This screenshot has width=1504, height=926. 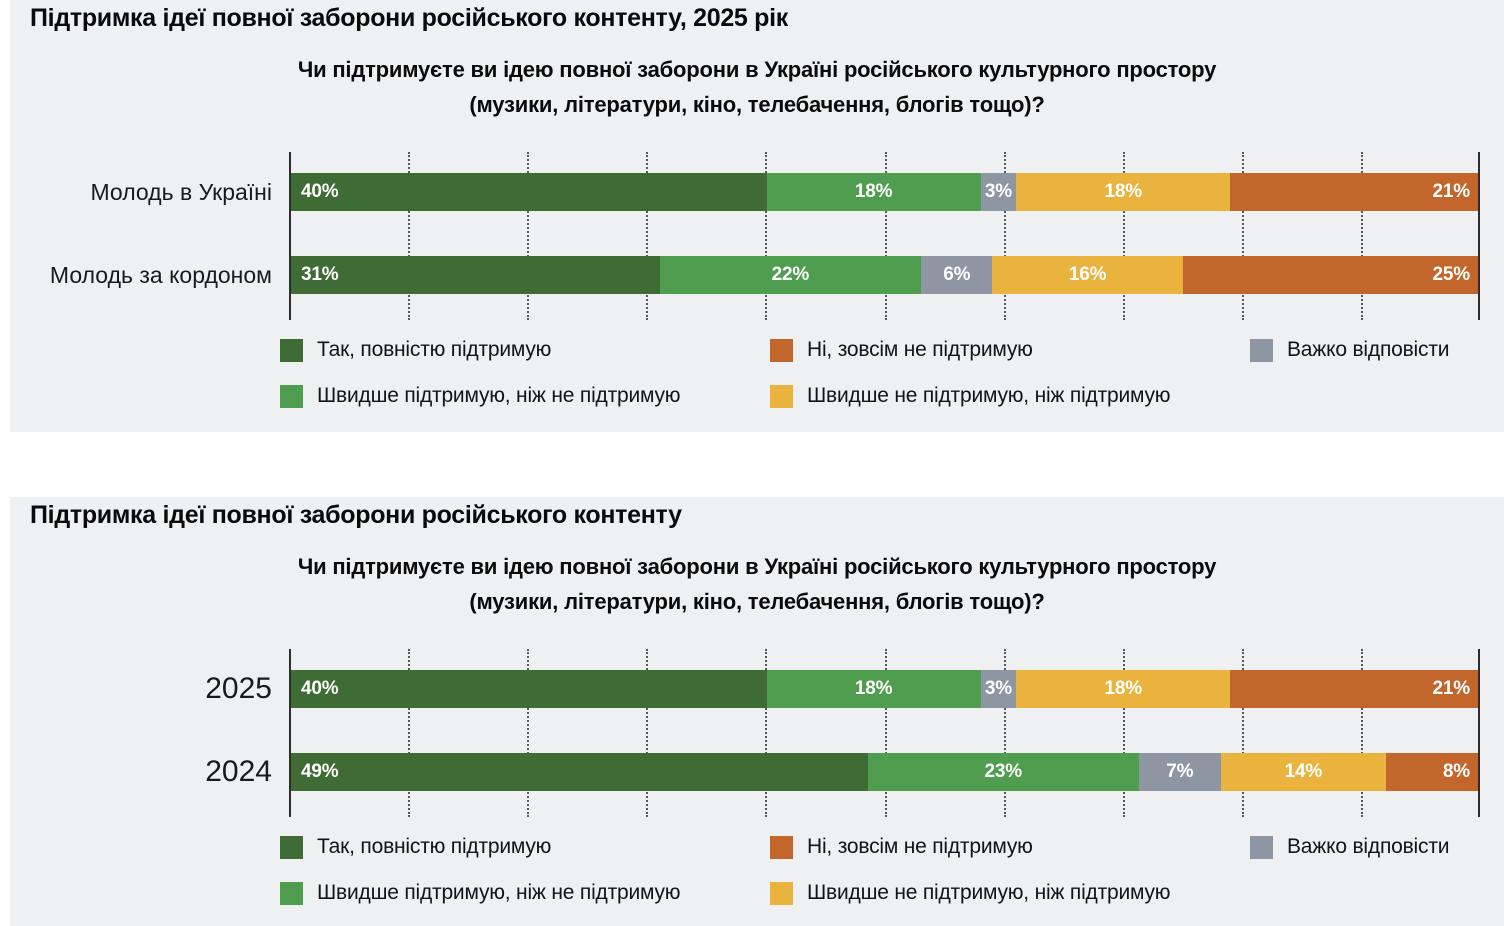 What do you see at coordinates (320, 771) in the screenshot?
I see `segment-value-label: 49%` at bounding box center [320, 771].